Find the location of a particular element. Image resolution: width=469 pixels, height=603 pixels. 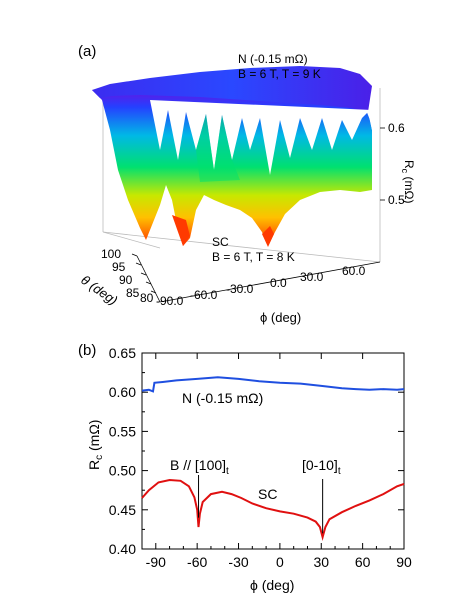

theta-axis-label: θ (deg) is located at coordinates (99, 290).